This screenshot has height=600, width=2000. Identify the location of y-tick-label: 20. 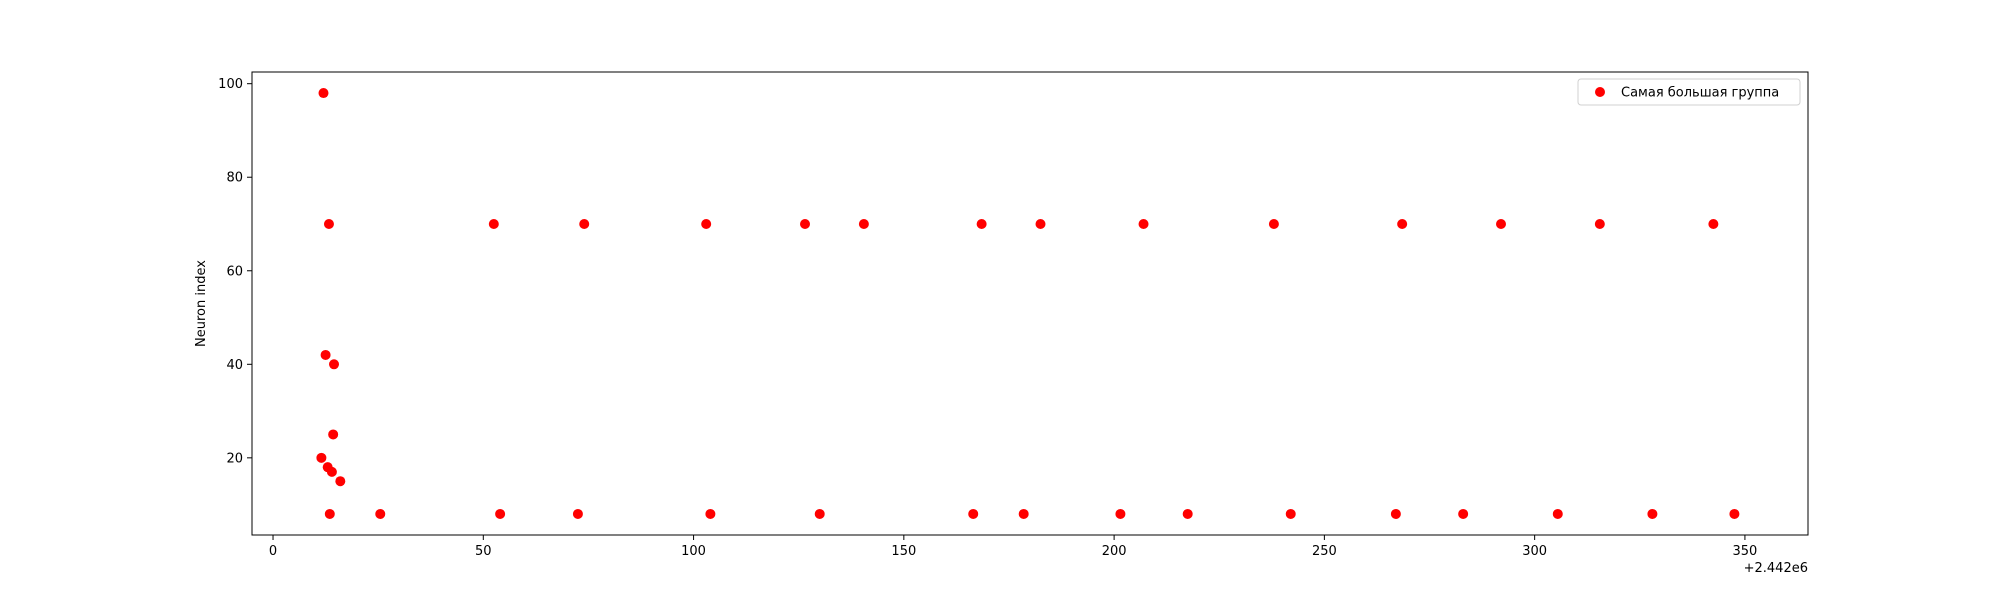
(234, 458).